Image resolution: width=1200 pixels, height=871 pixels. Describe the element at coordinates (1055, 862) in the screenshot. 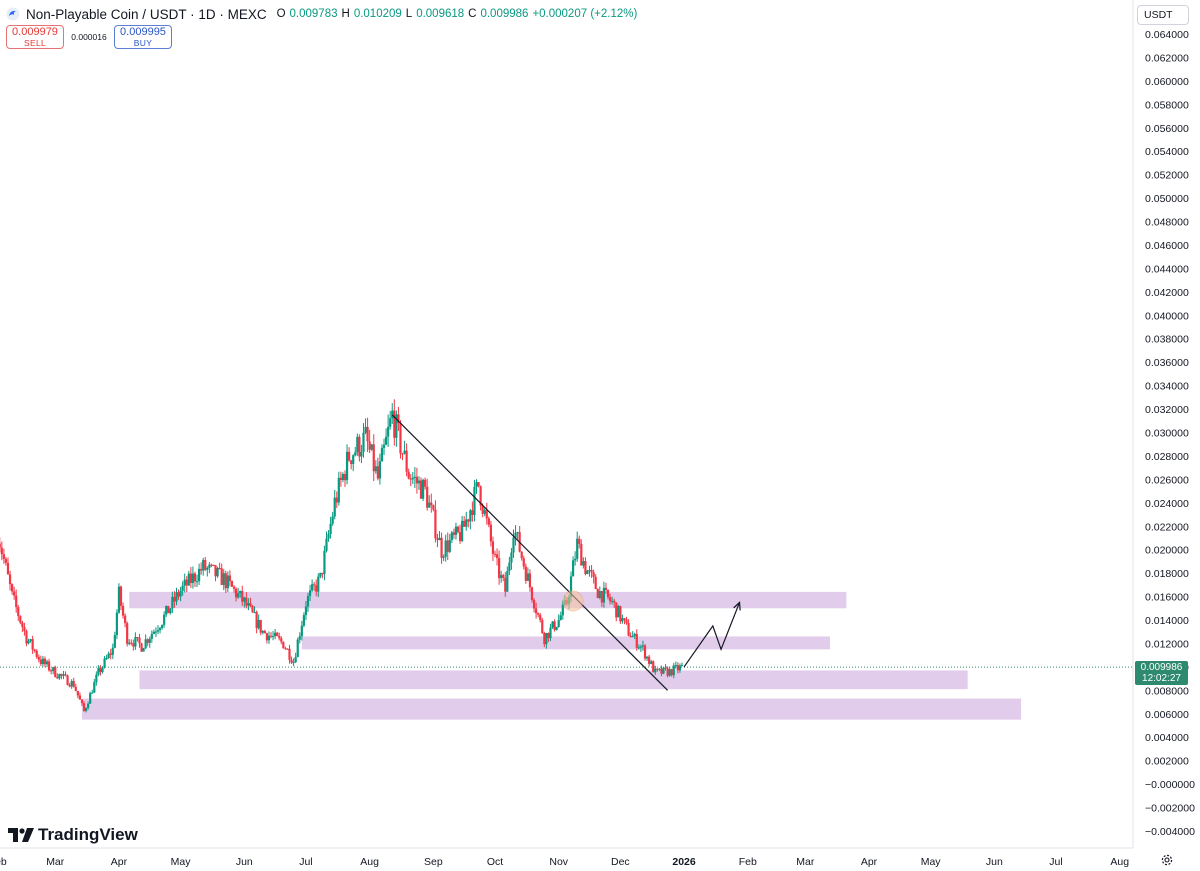

I see `x-tick-label: Jul` at that location.